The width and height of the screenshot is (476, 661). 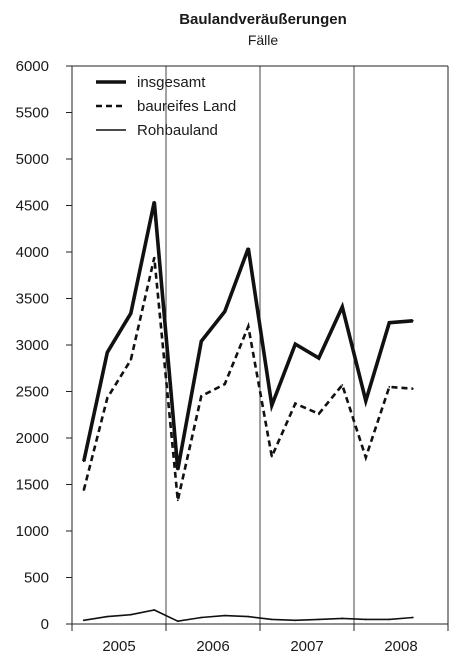 I want to click on legend-label-0: insgesamt, so click(x=171, y=82).